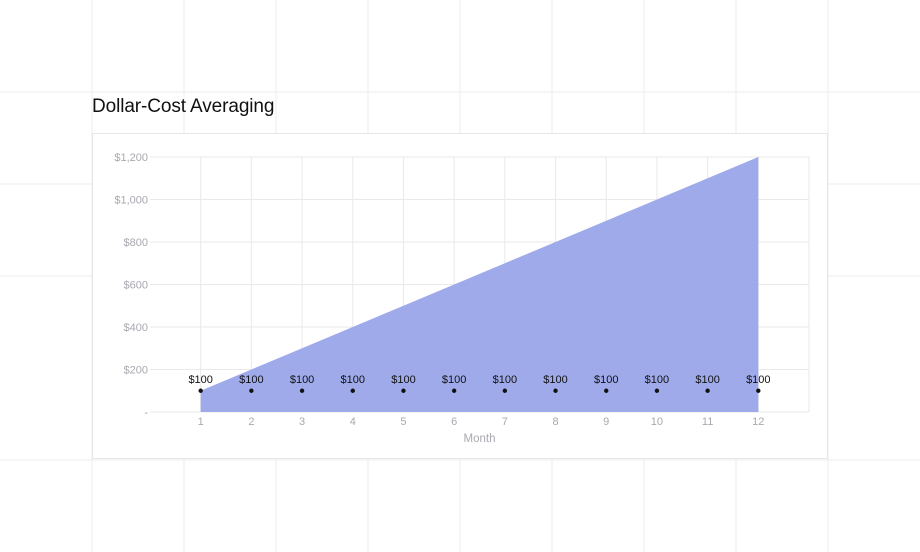 The image size is (920, 552). Describe the element at coordinates (707, 422) in the screenshot. I see `x-tick-label: 11` at that location.